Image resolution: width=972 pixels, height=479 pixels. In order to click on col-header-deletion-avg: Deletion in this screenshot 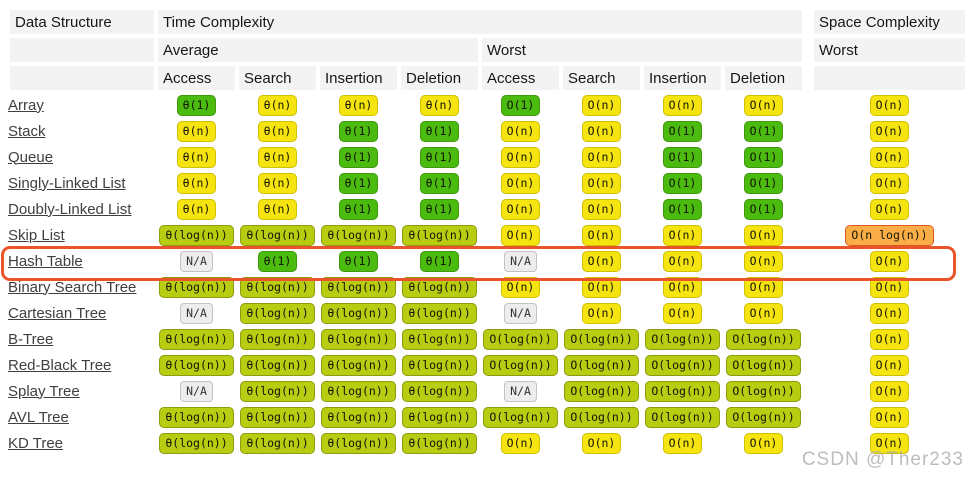, I will do `click(439, 78)`.